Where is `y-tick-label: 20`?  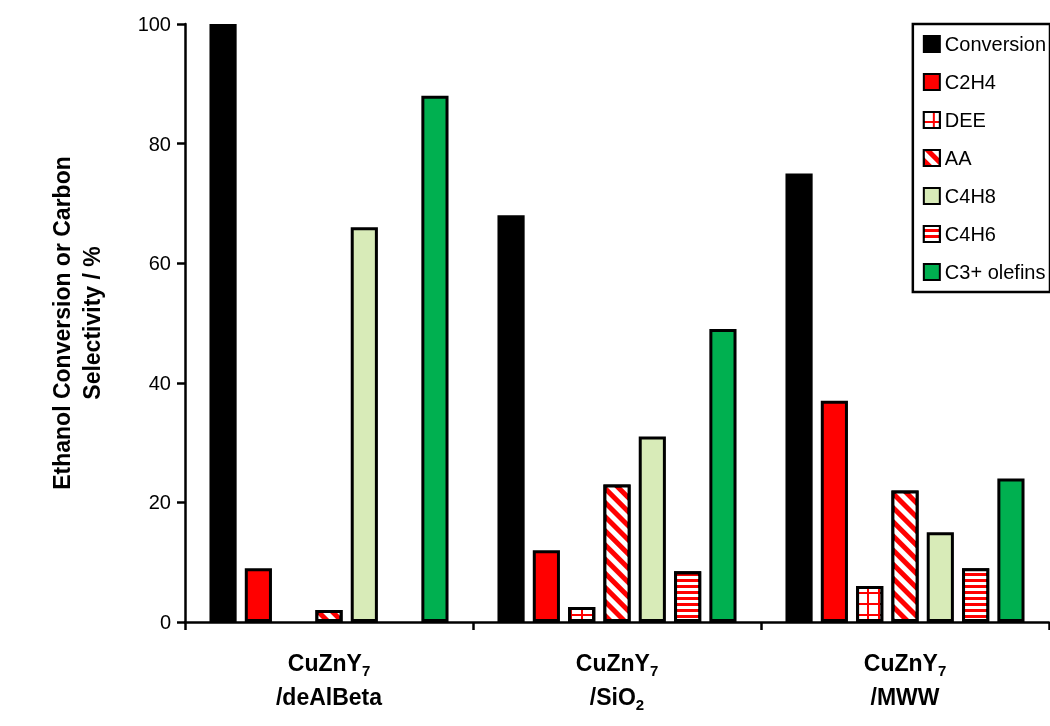 y-tick-label: 20 is located at coordinates (159, 502).